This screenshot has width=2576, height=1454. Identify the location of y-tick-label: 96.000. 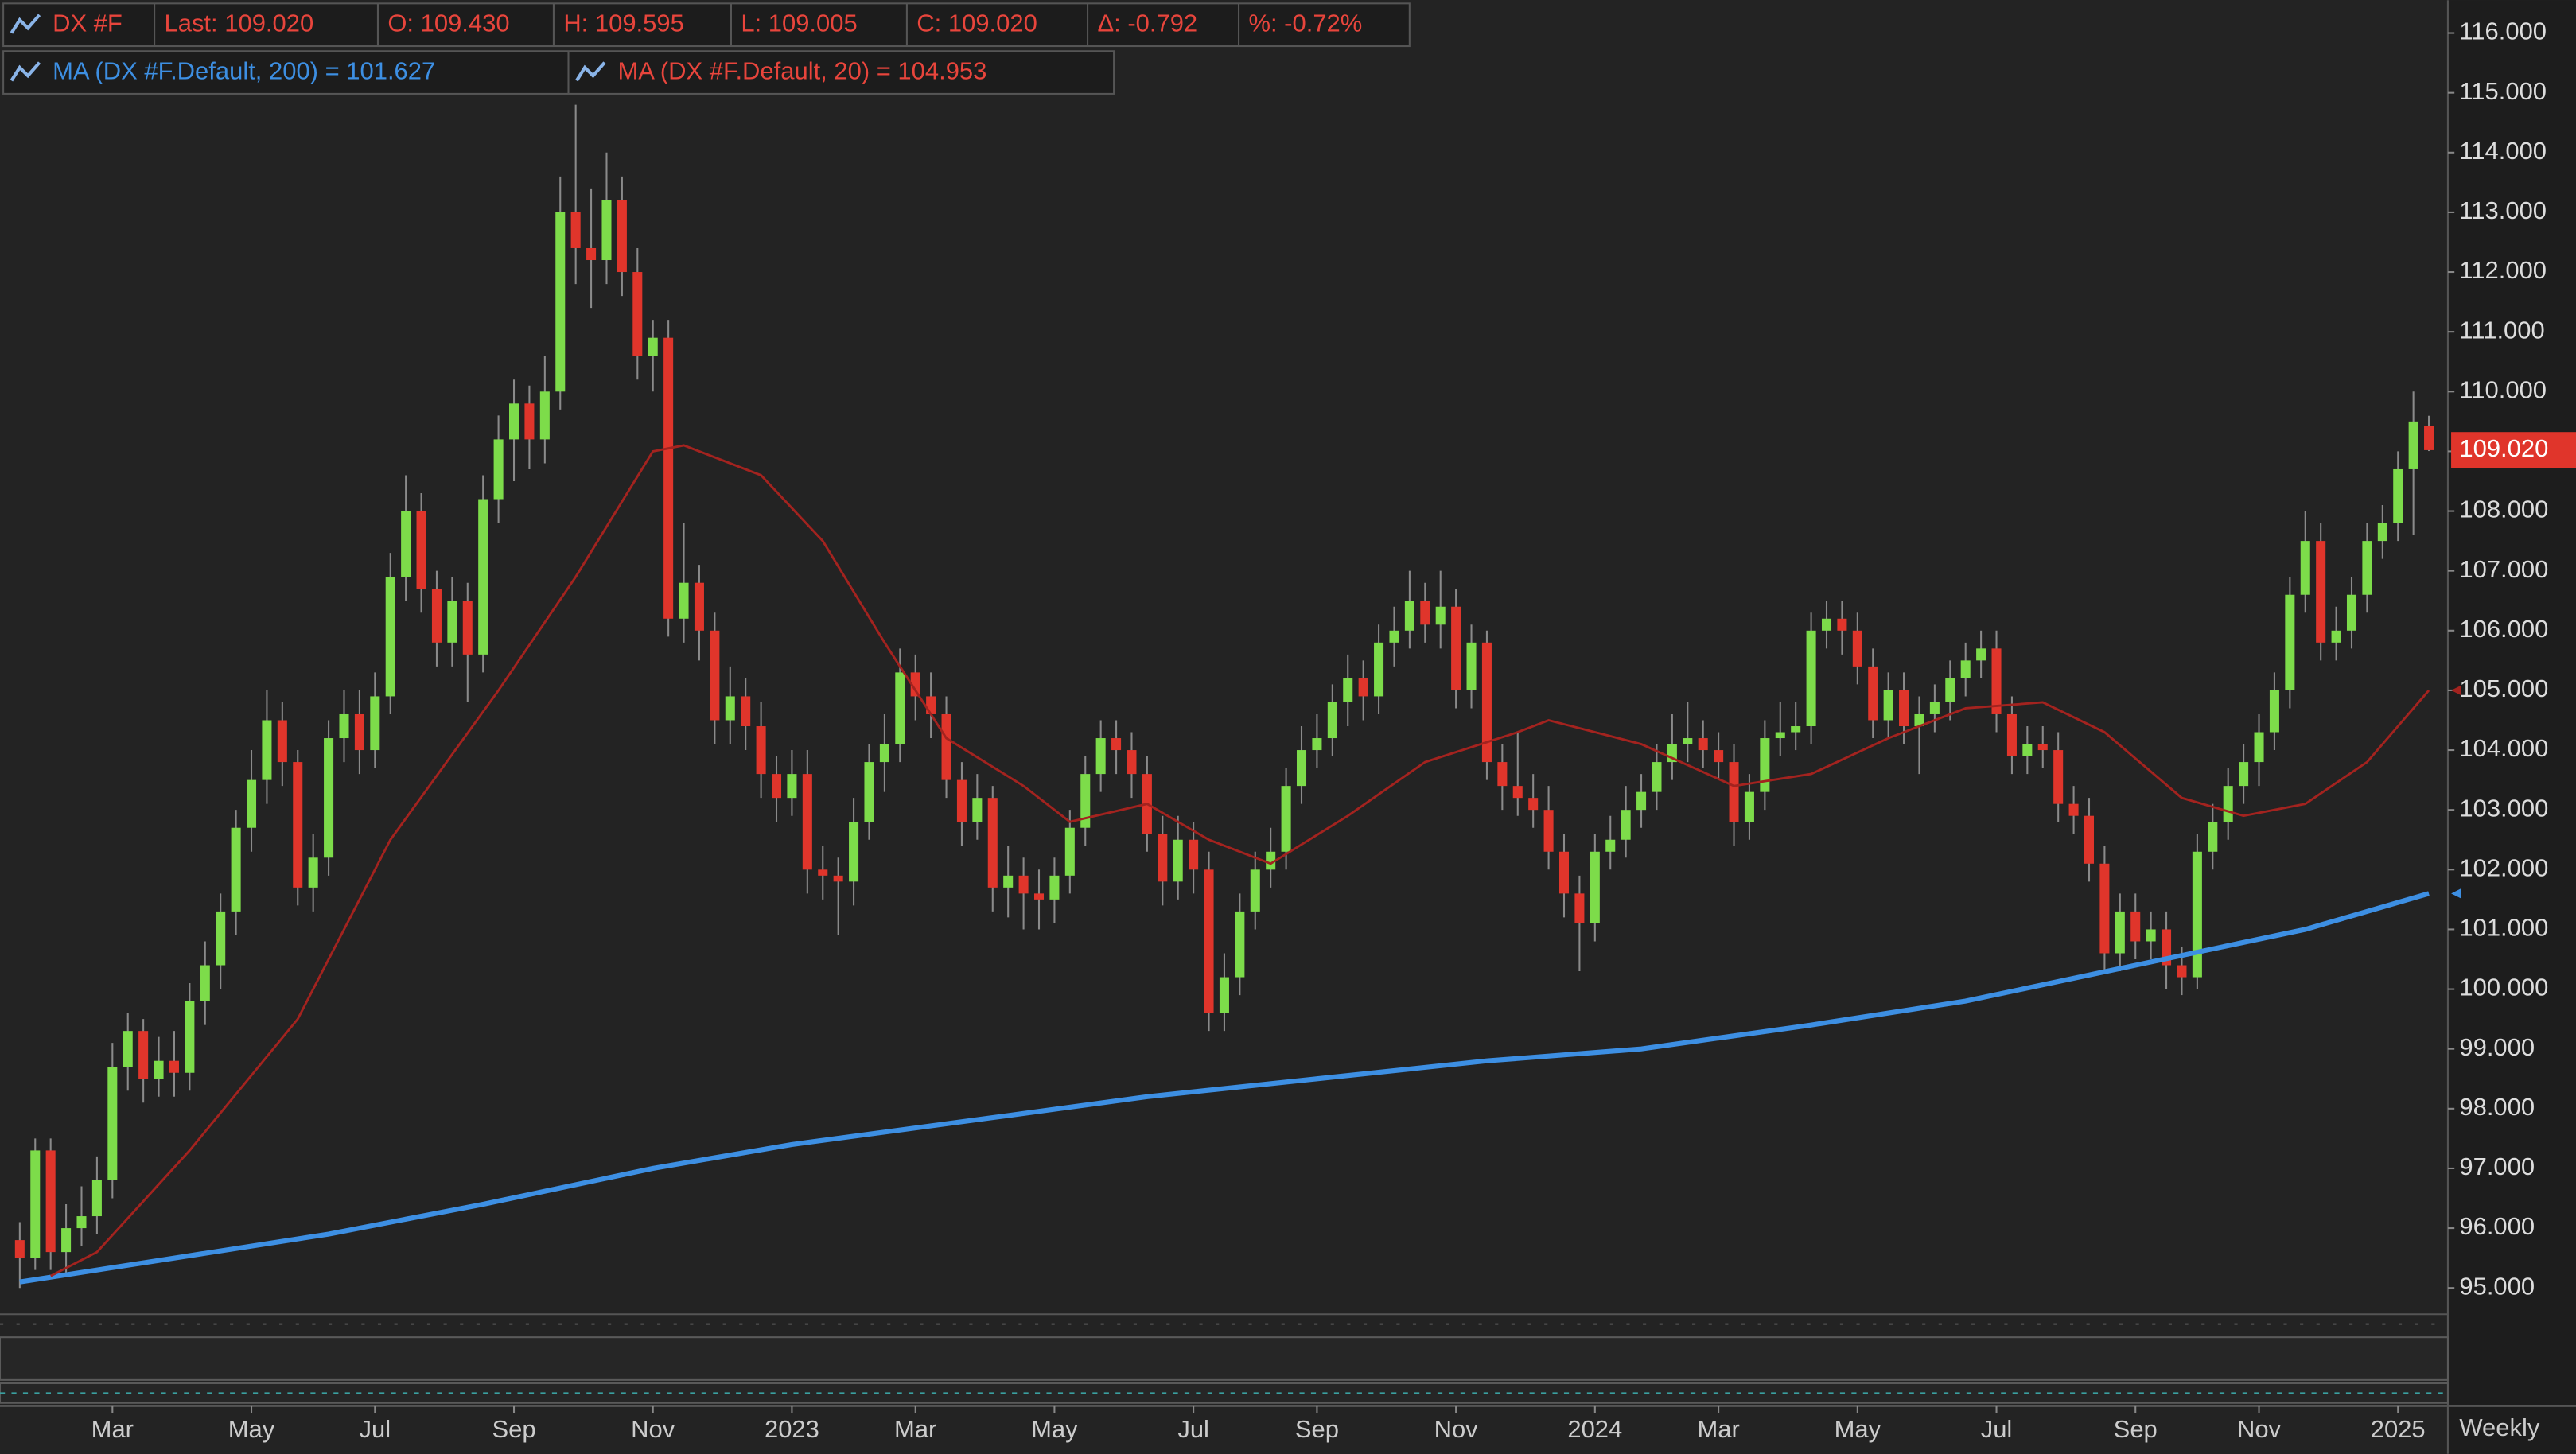
(2497, 1226).